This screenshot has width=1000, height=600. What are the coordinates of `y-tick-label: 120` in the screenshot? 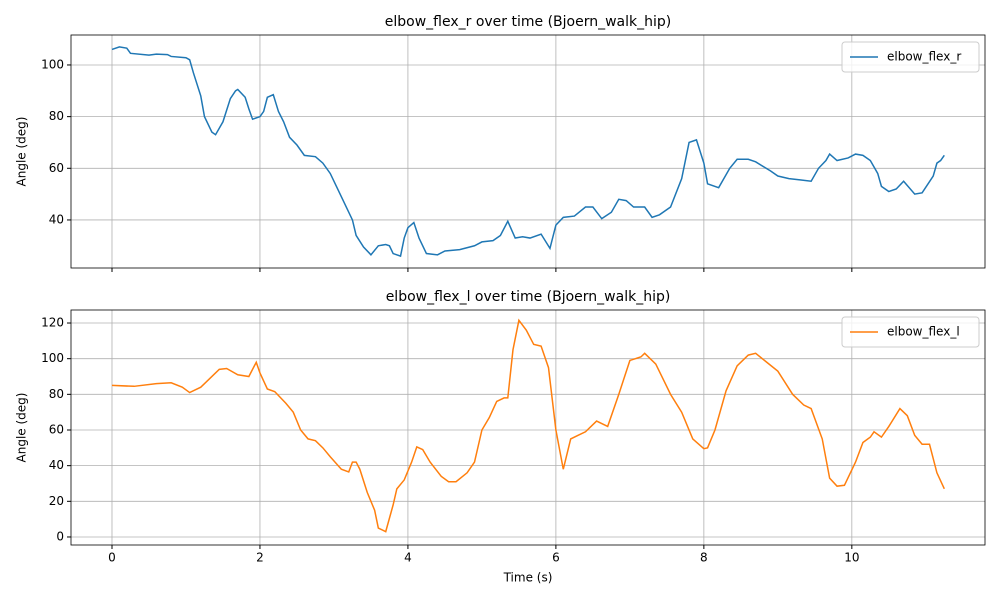 It's located at (52, 323).